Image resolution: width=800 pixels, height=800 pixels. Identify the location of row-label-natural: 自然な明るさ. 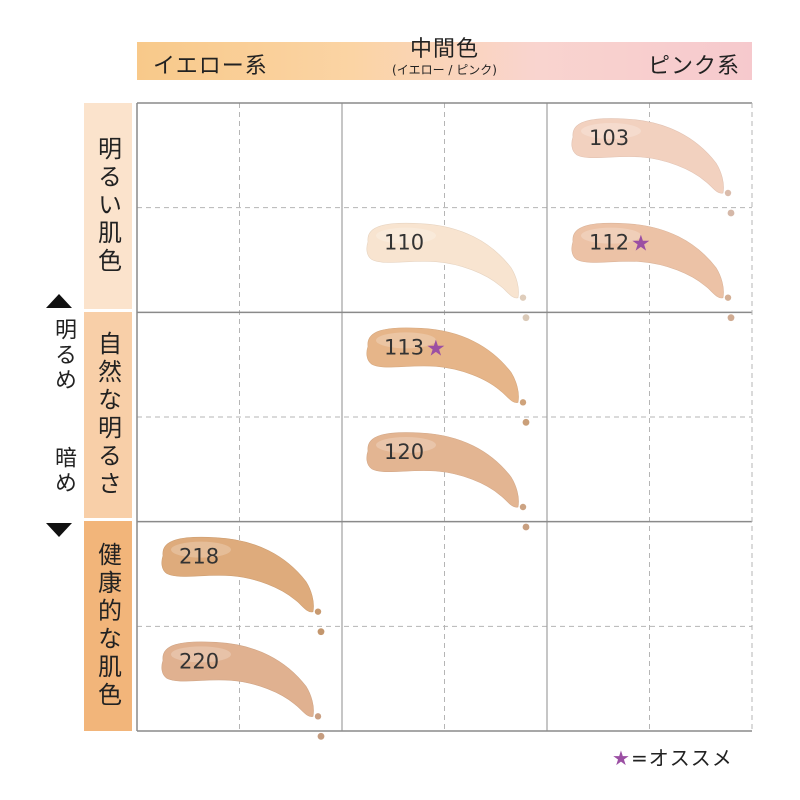
(108, 415).